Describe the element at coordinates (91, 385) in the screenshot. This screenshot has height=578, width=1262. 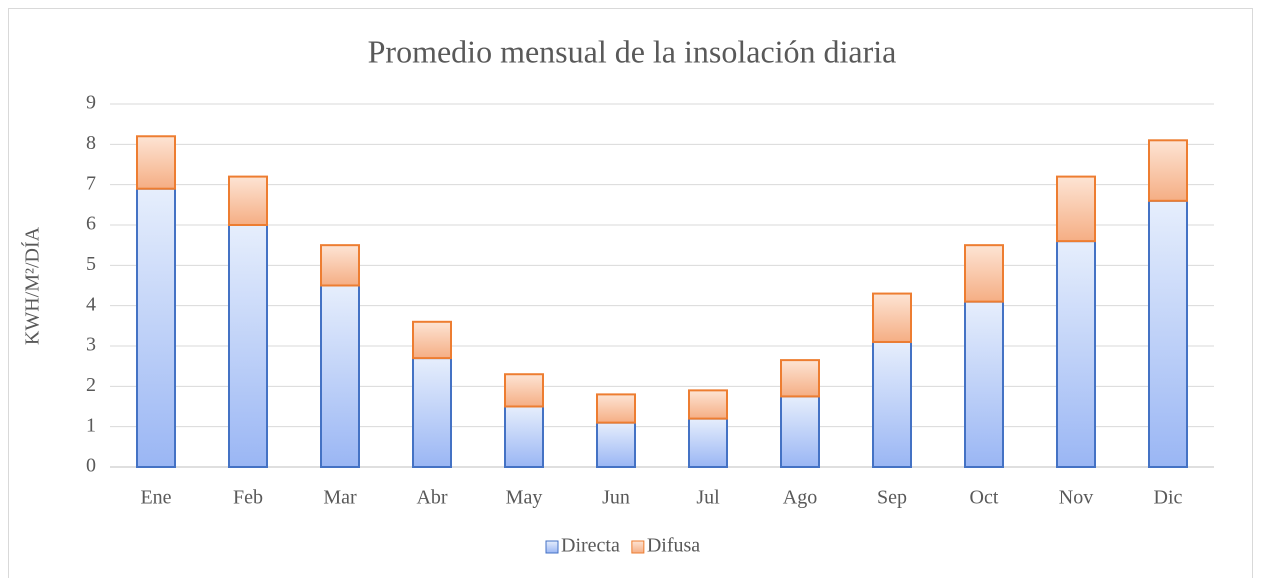
I see `y-tick-label: 2` at that location.